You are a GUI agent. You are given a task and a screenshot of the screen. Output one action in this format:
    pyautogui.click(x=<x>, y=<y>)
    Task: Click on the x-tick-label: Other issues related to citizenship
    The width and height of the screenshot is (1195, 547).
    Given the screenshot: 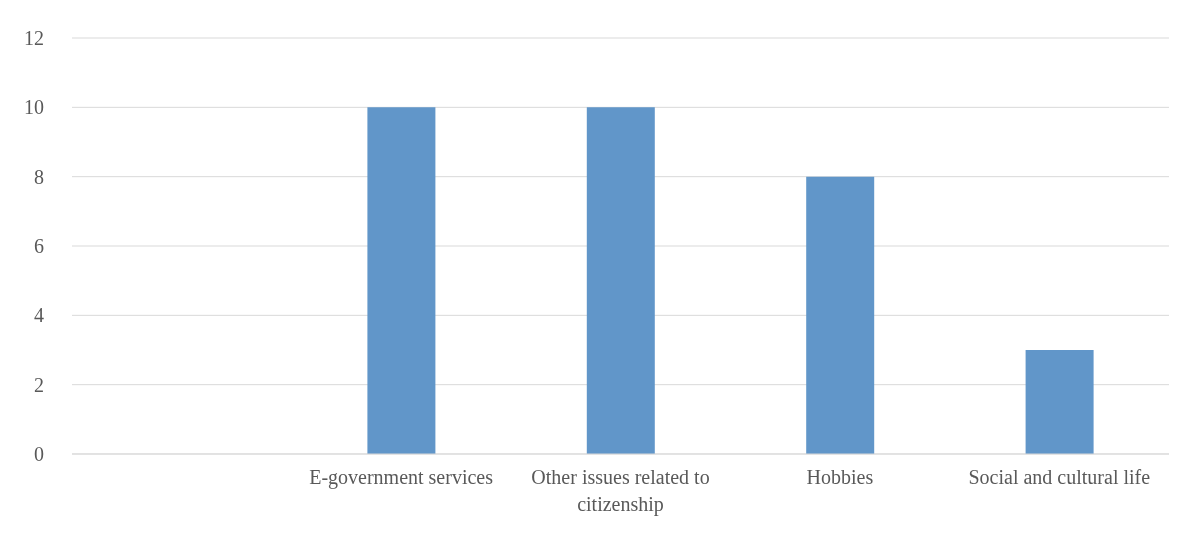 What is the action you would take?
    pyautogui.click(x=620, y=491)
    